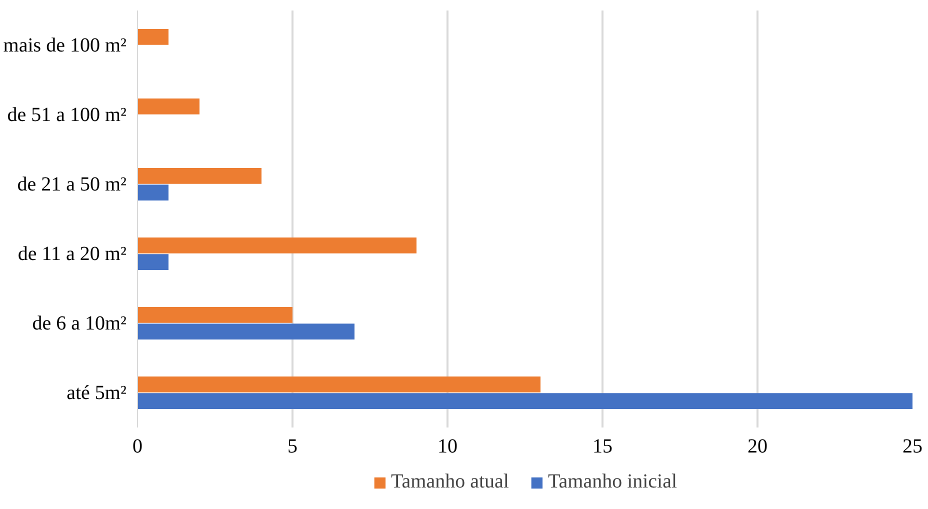  I want to click on y-tick-label: mais de 100 m², so click(65, 45).